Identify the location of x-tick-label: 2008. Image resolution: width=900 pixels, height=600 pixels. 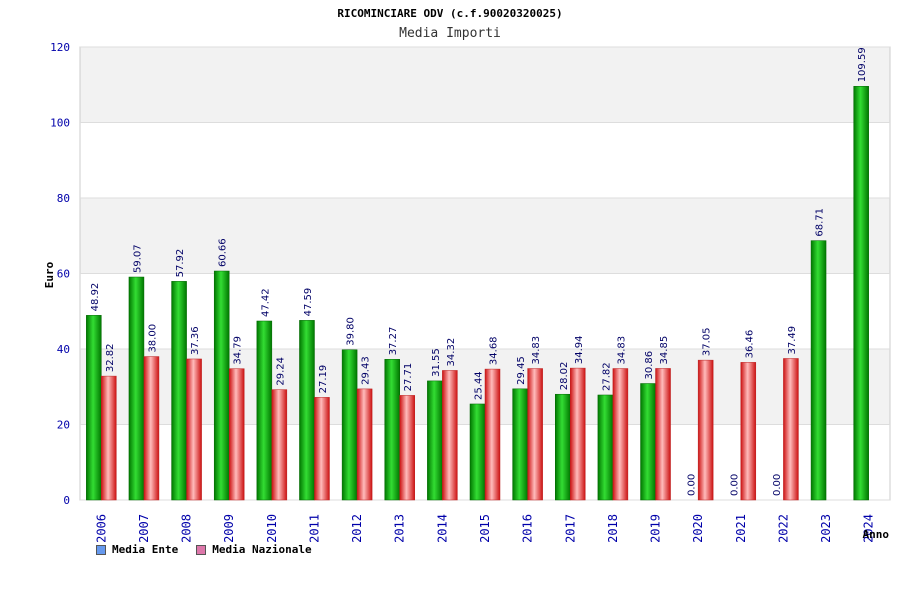
(187, 528).